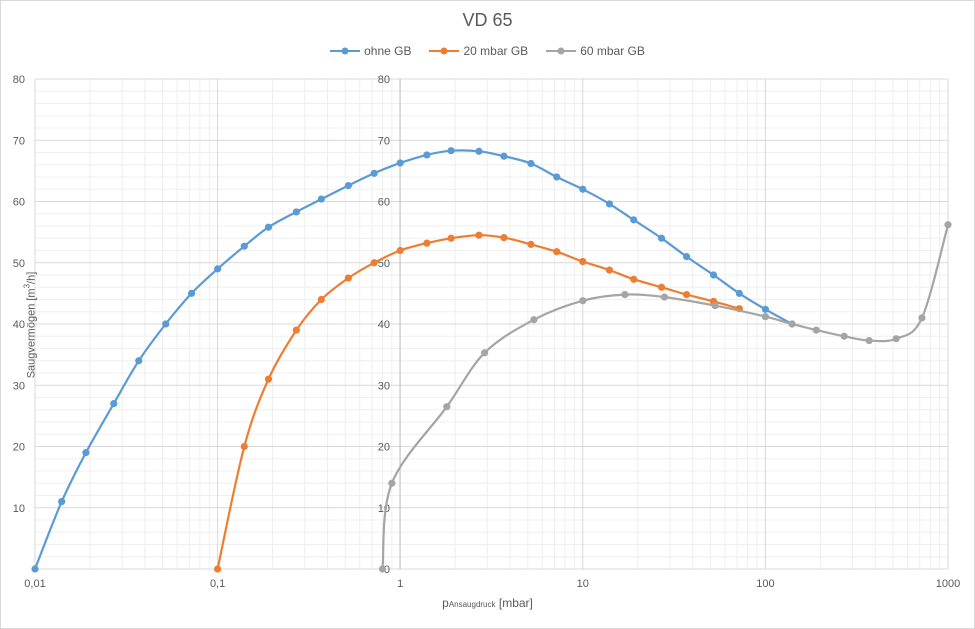 The width and height of the screenshot is (975, 629). What do you see at coordinates (19, 203) in the screenshot?
I see `y-tick-label-left: 60` at bounding box center [19, 203].